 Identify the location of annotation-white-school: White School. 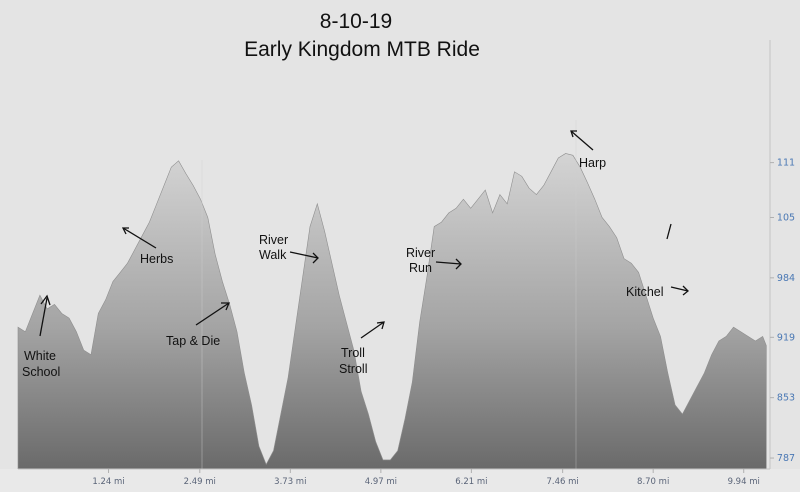
(41, 336).